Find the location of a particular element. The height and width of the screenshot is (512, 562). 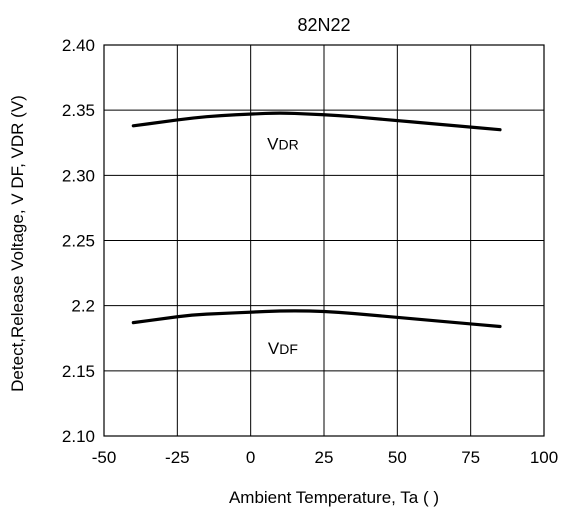

series-label-vdf: VDF is located at coordinates (283, 348).